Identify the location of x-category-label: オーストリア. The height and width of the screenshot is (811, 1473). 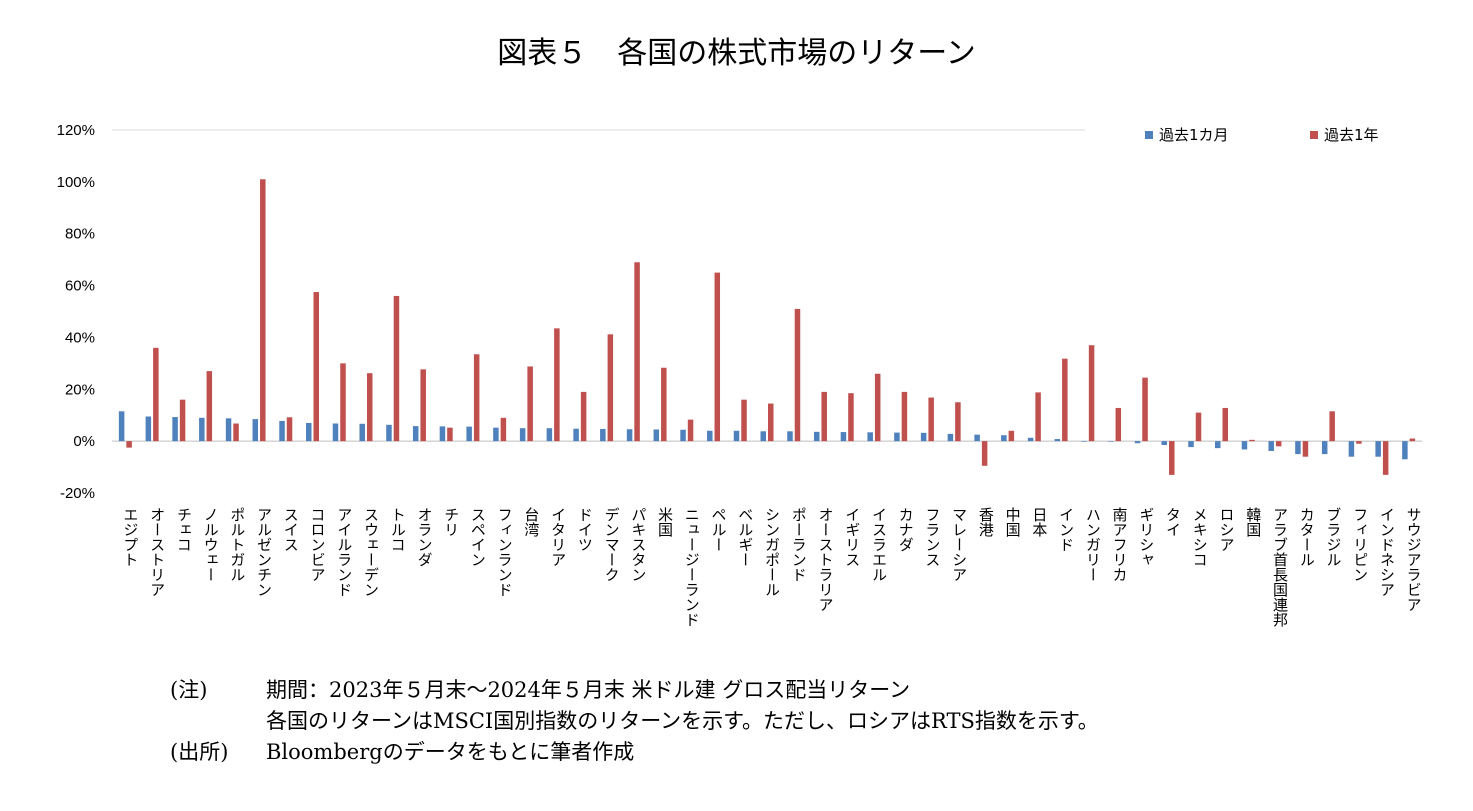
(157, 552).